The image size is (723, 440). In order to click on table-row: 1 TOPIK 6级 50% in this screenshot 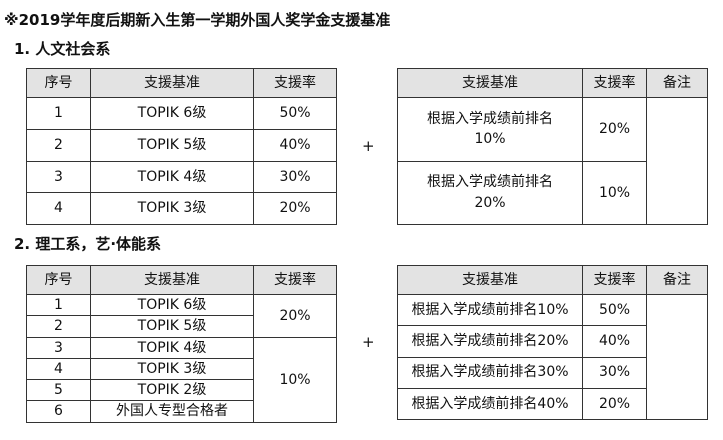, I will do `click(181, 113)`.